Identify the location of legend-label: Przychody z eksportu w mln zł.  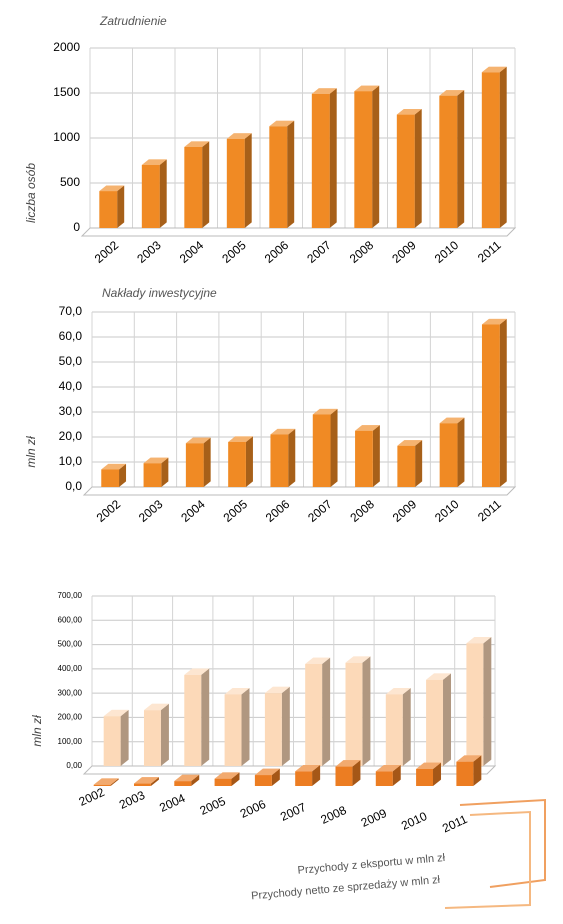
(371, 864).